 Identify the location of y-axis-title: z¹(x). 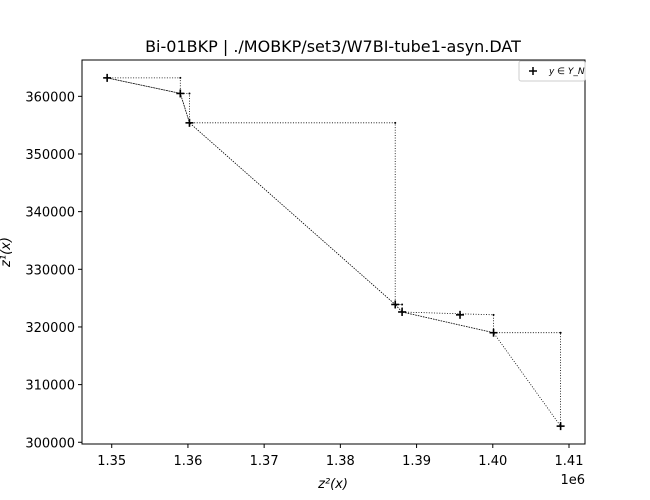
(7, 252).